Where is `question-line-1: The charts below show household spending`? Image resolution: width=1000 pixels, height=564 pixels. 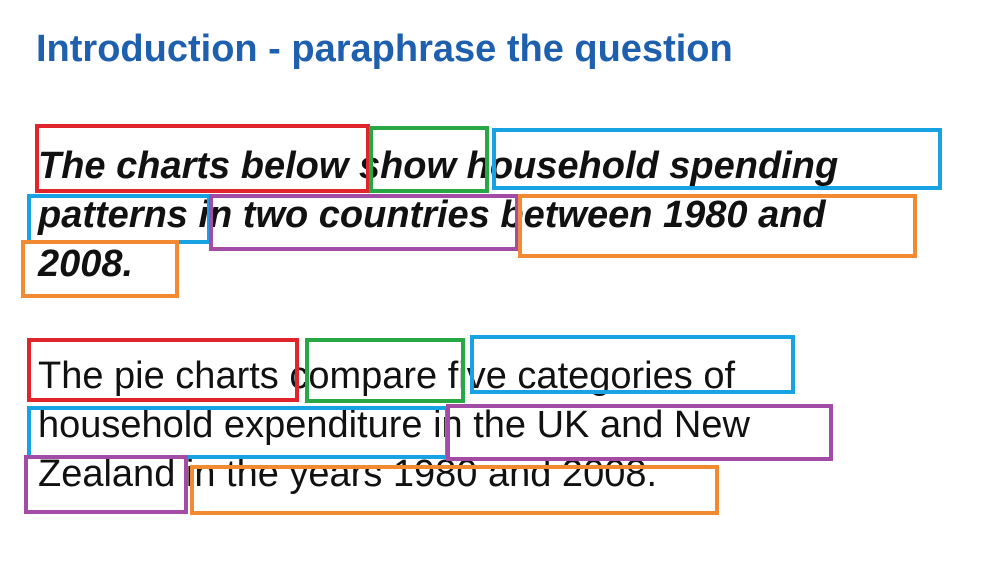 question-line-1: The charts below show household spending is located at coordinates (438, 166).